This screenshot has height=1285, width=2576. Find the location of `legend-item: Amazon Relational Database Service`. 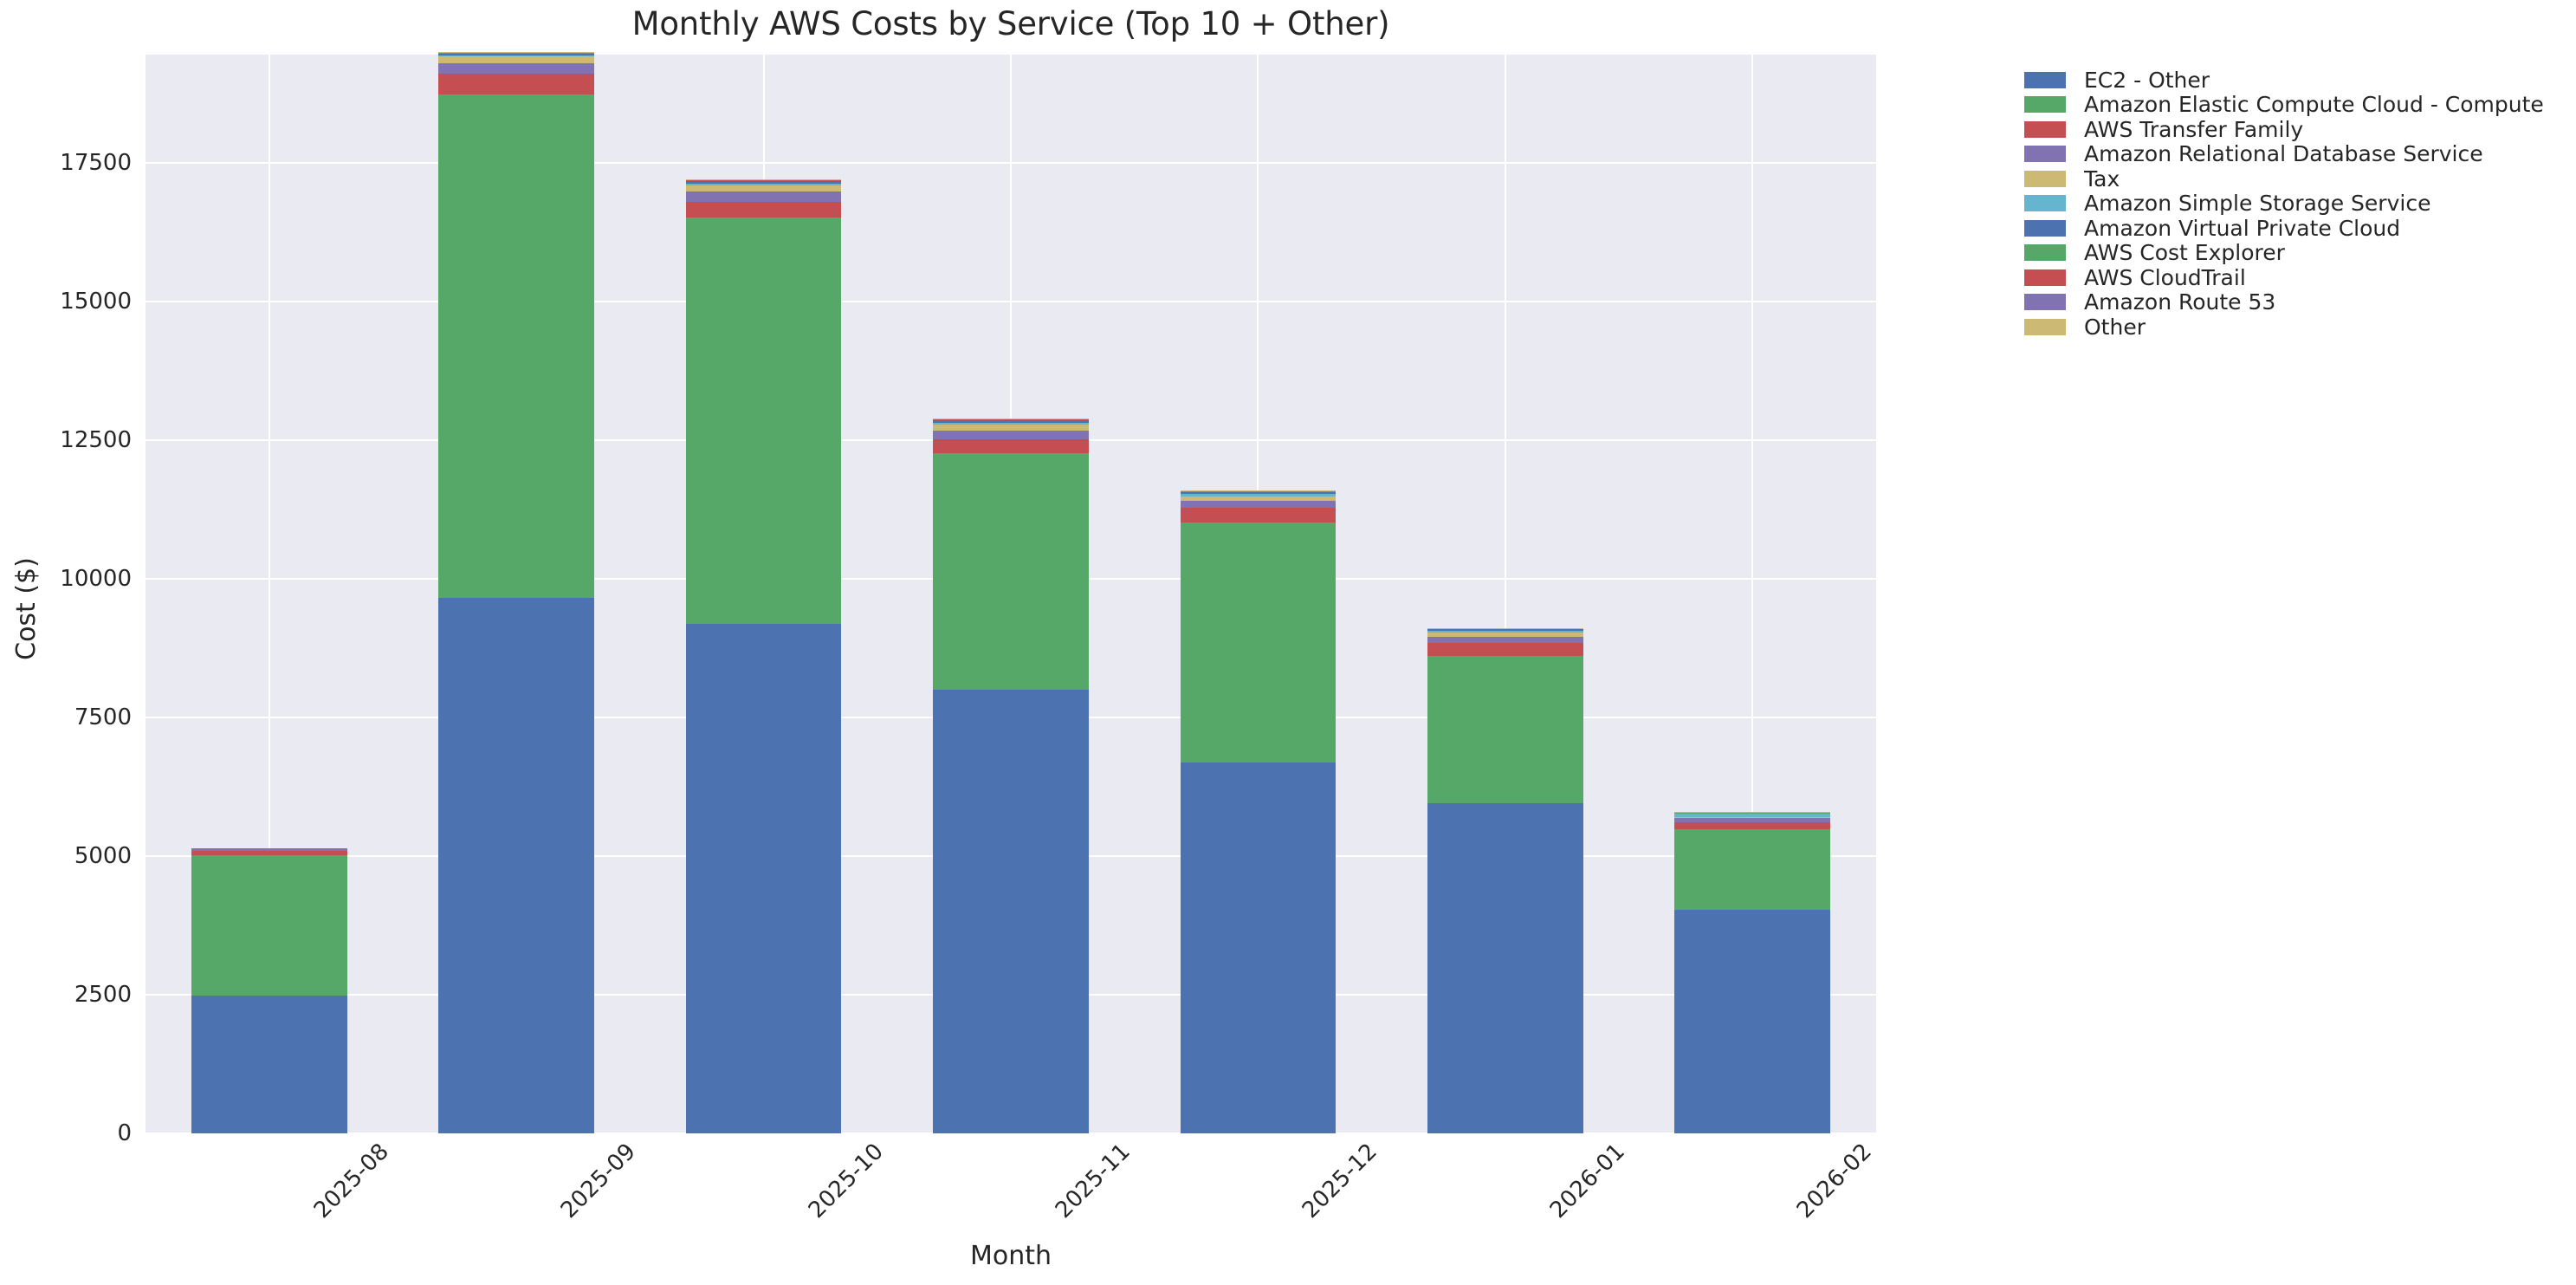

legend-item: Amazon Relational Database Service is located at coordinates (2292, 154).